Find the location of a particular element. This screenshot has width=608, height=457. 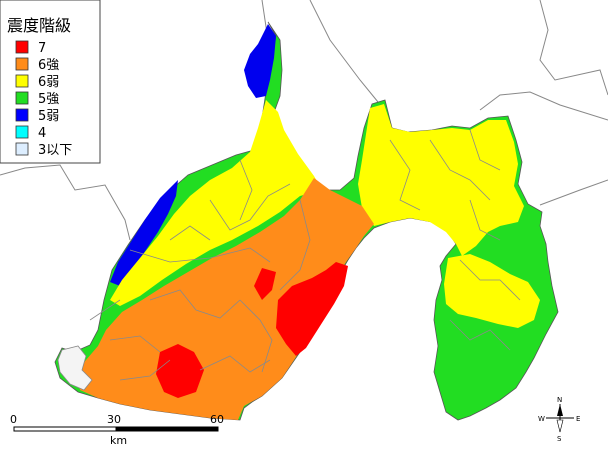

compass-w: W is located at coordinates (541, 419).